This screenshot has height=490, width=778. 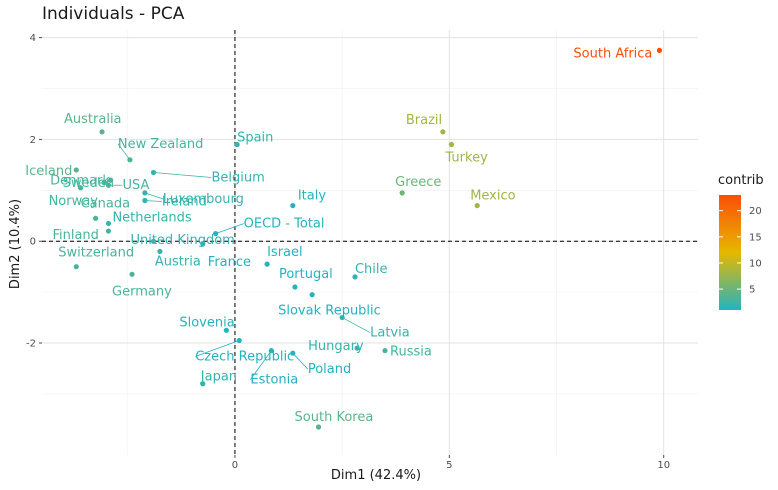 What do you see at coordinates (151, 217) in the screenshot?
I see `point-label: Netherlands` at bounding box center [151, 217].